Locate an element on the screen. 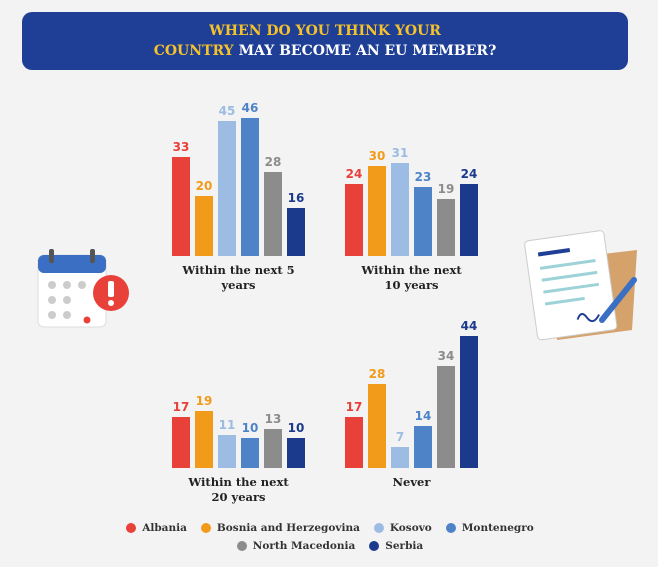 This screenshot has width=658, height=567. category-label: Never is located at coordinates (411, 482).